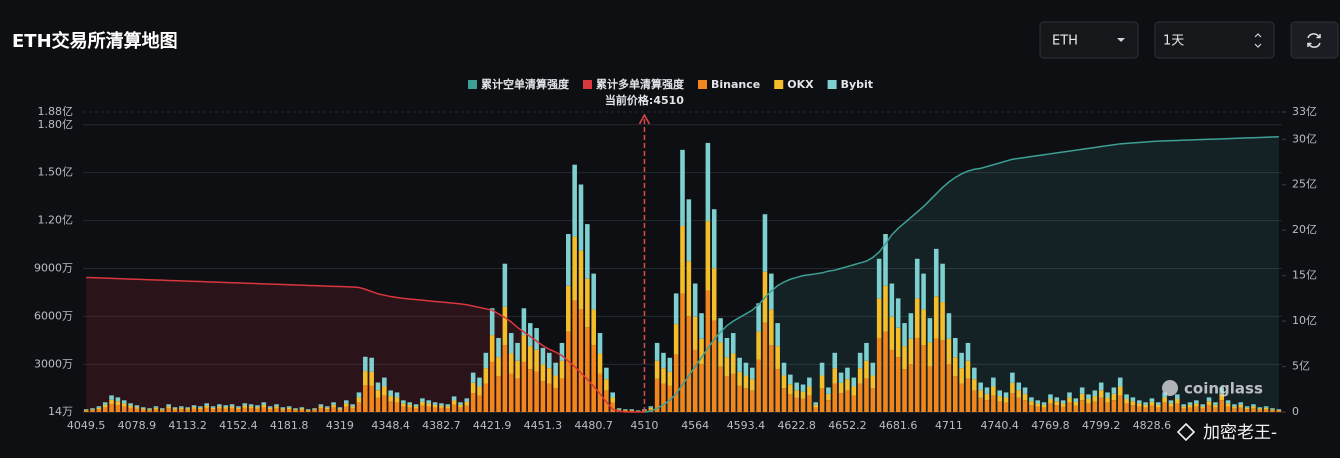 The width and height of the screenshot is (1340, 458). I want to click on chevron-icon, so click(1258, 40).